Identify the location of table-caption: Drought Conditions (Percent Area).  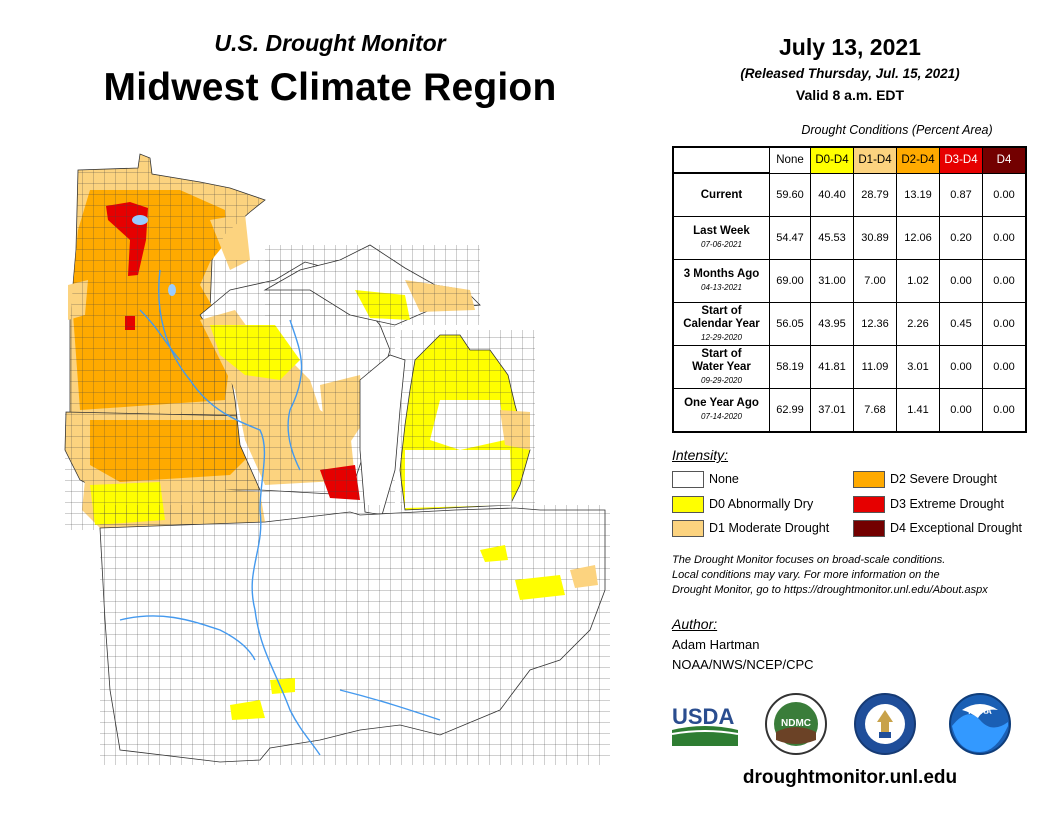
(897, 130).